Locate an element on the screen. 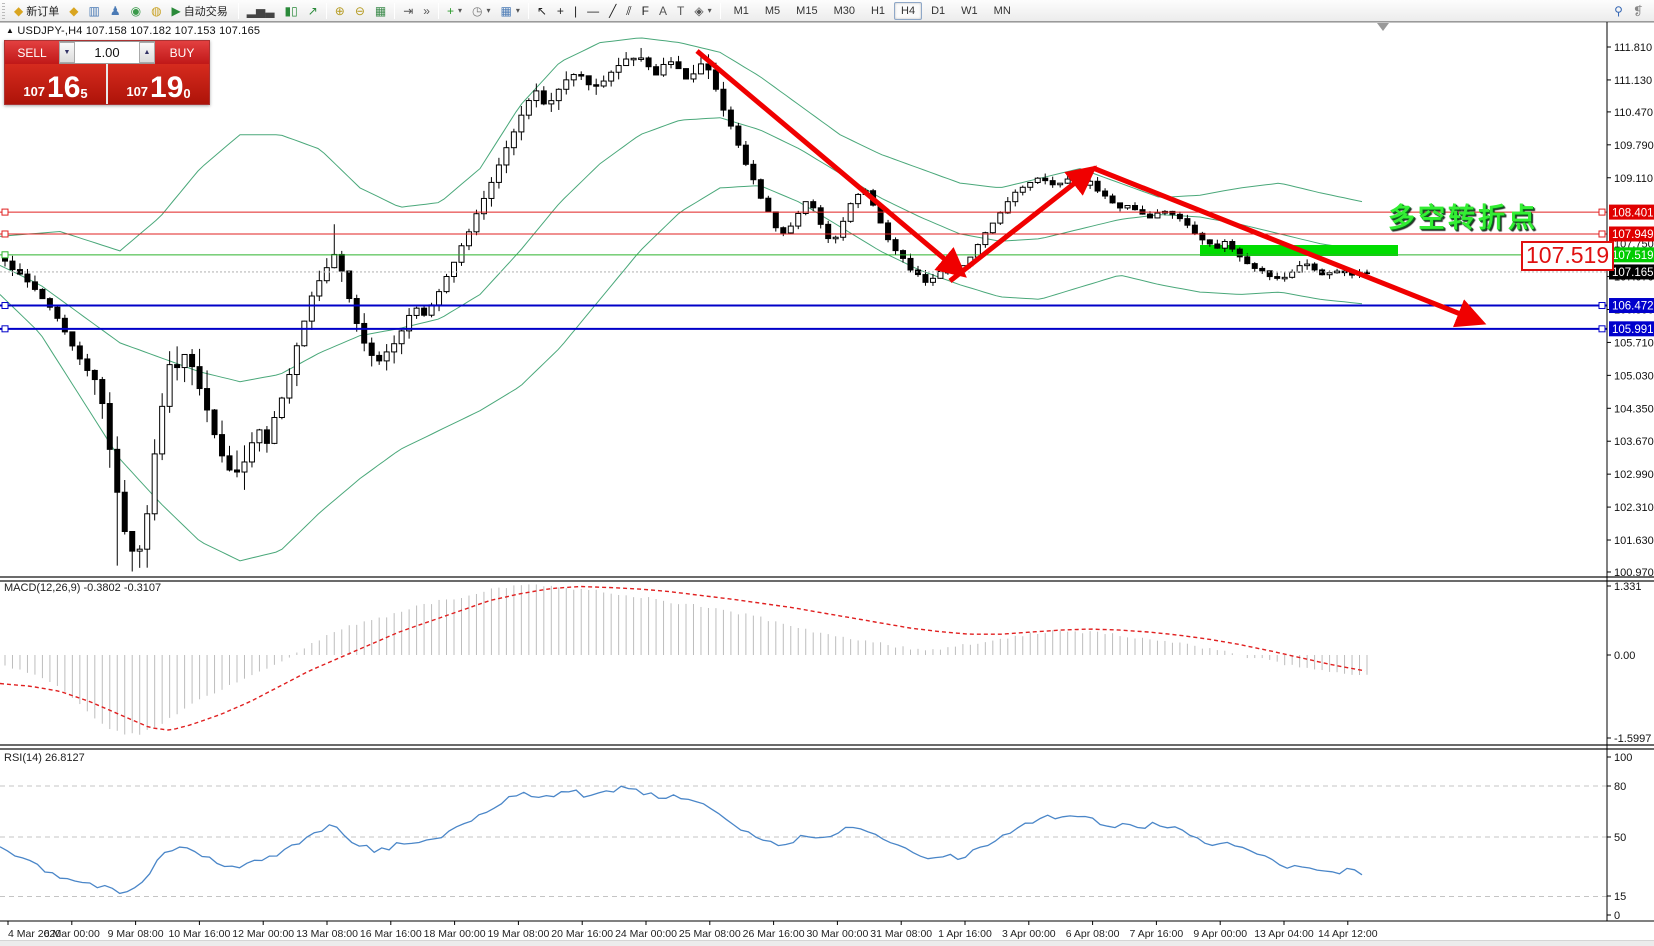  search-button: ⚲ is located at coordinates (1618, 11).